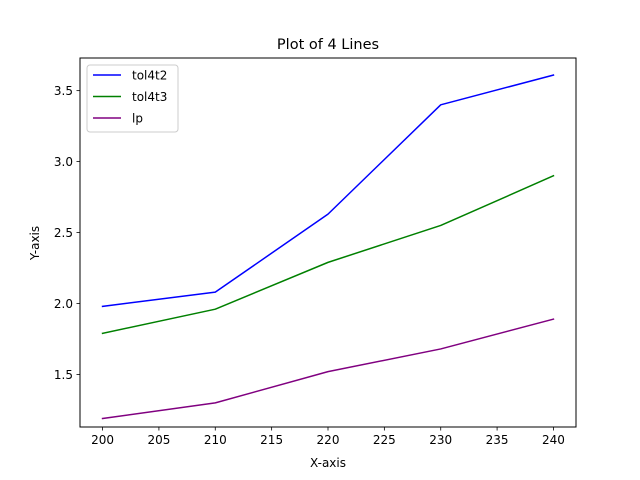  What do you see at coordinates (63, 304) in the screenshot?
I see `y-tick-label: 2.0` at bounding box center [63, 304].